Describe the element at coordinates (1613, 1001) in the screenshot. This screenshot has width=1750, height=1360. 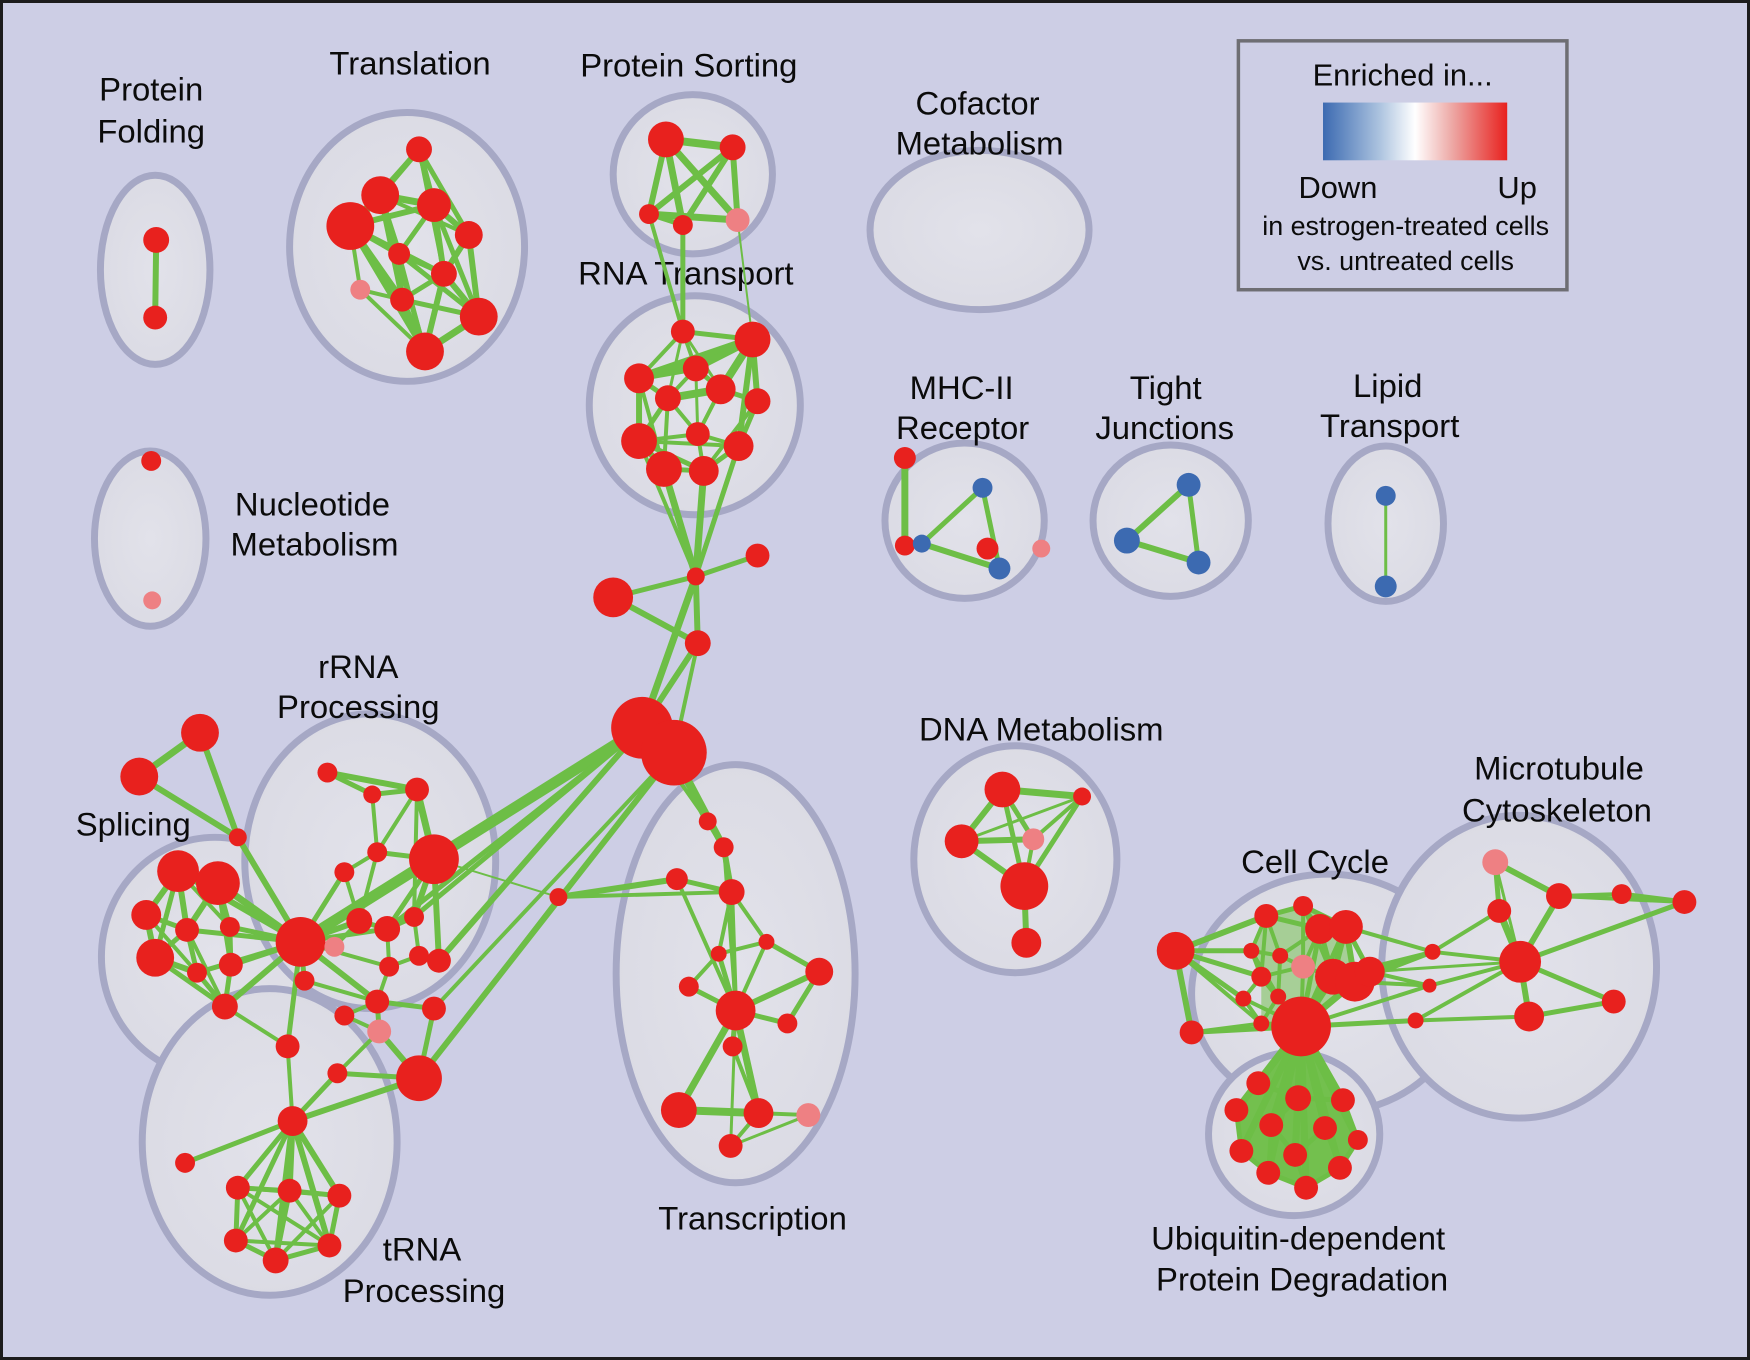
I see `node-mt9` at that location.